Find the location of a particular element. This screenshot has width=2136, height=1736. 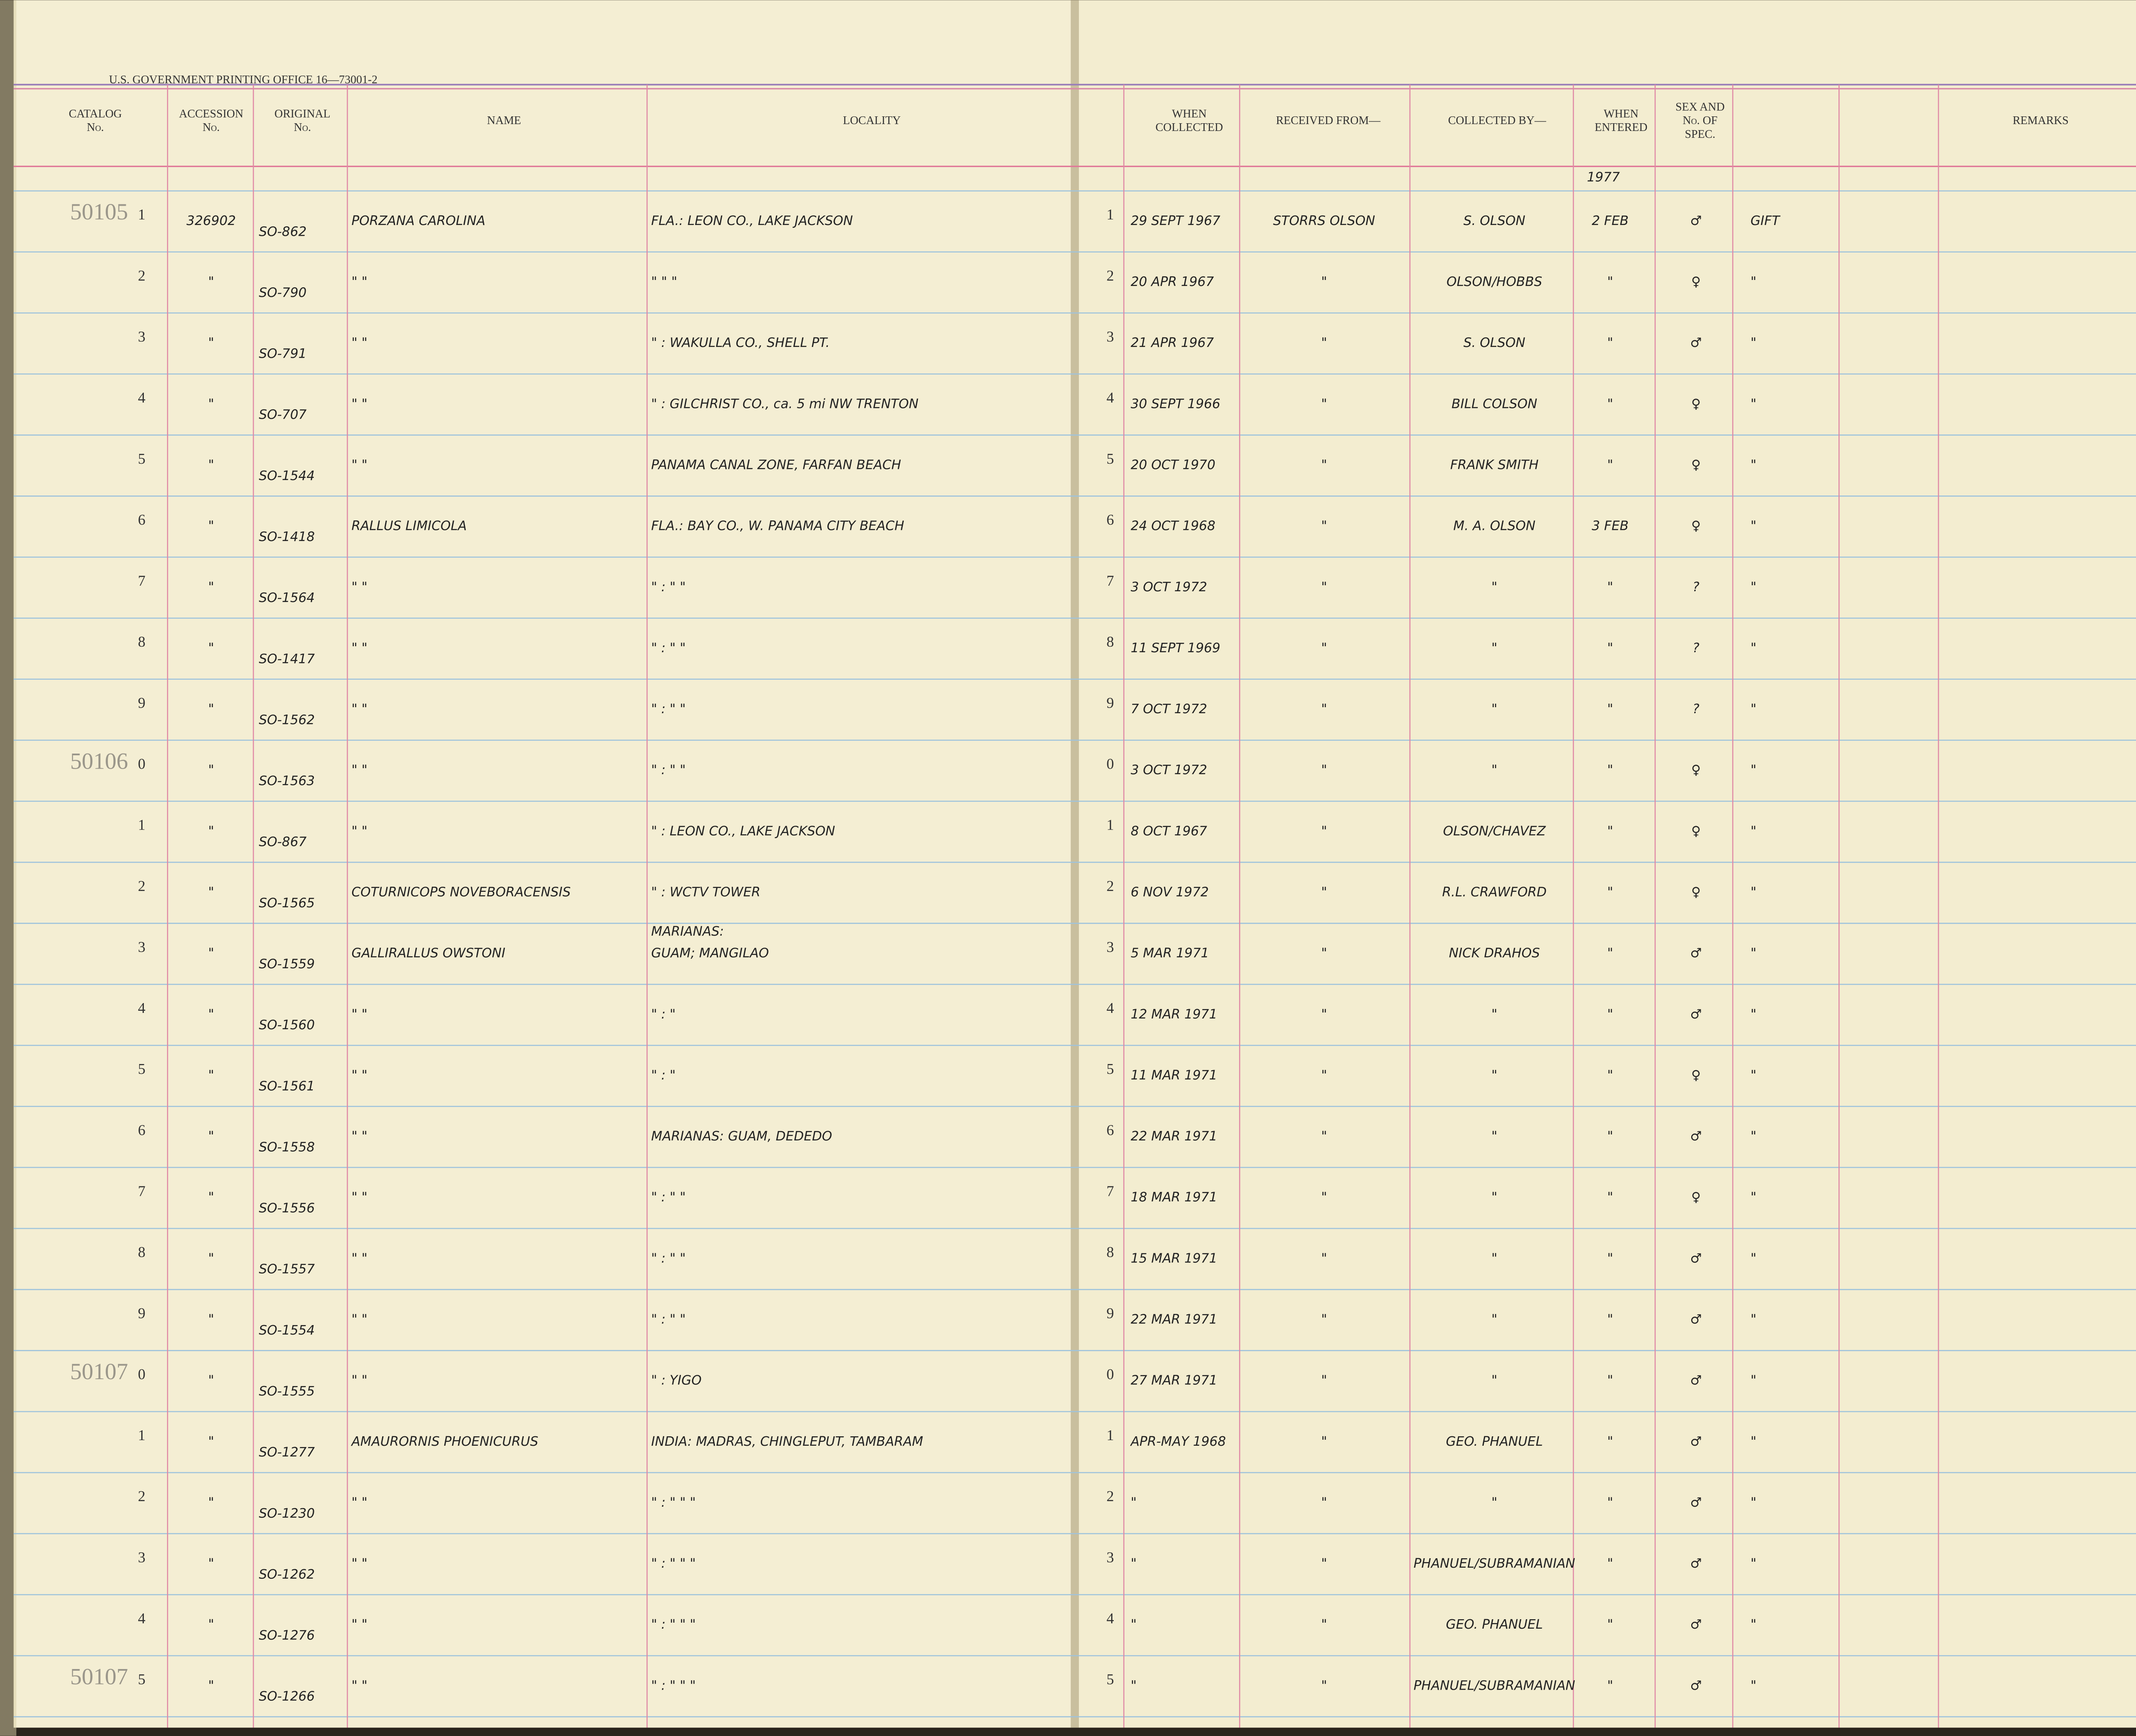

original: SO-1565 is located at coordinates (287, 904).